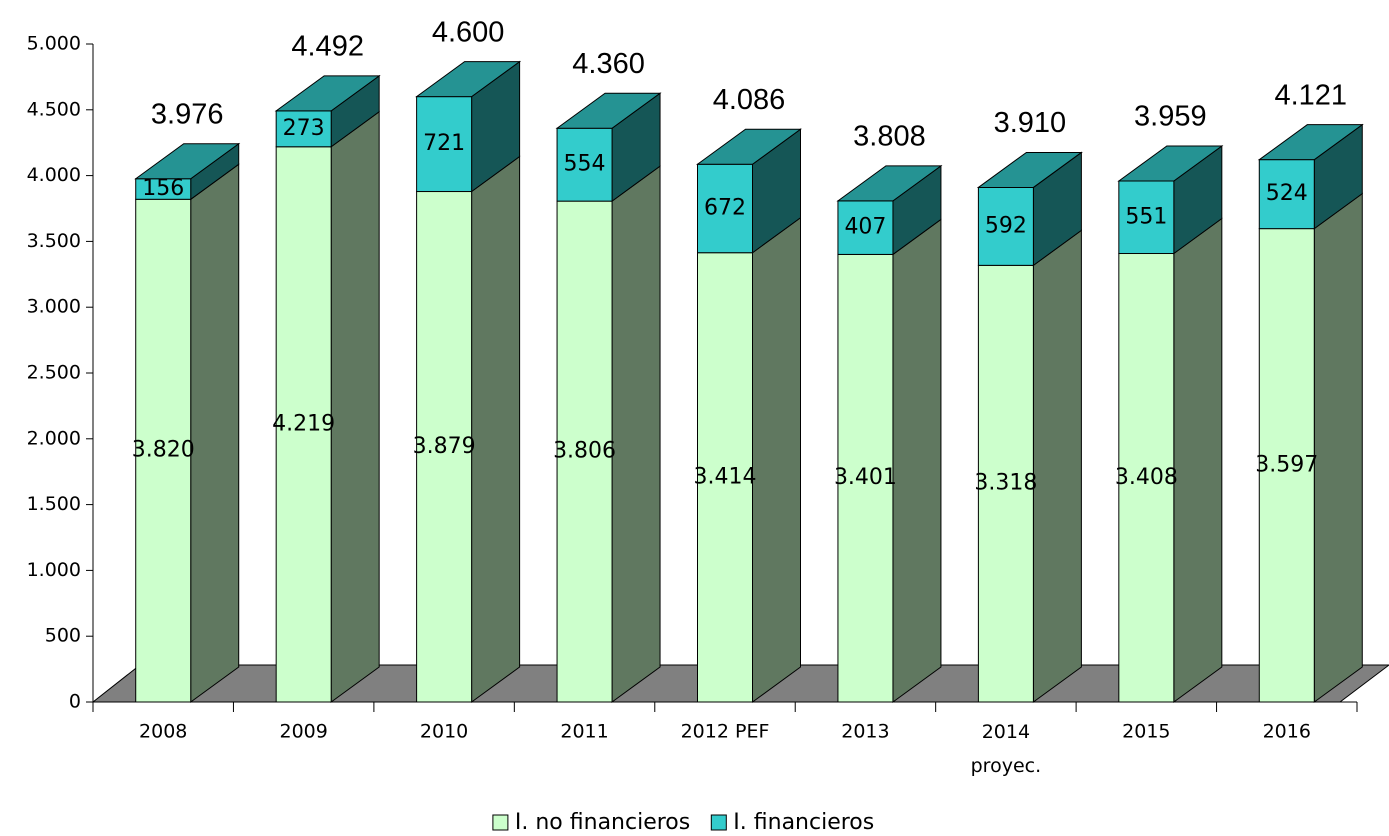  What do you see at coordinates (54, 307) in the screenshot?
I see `y-tick-label: 3.000` at bounding box center [54, 307].